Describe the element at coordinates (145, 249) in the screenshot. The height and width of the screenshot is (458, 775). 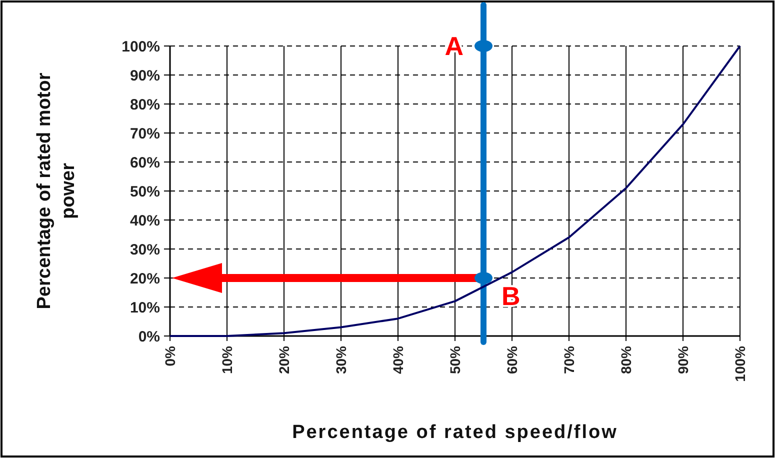
I see `y-tick-label: 30%` at that location.